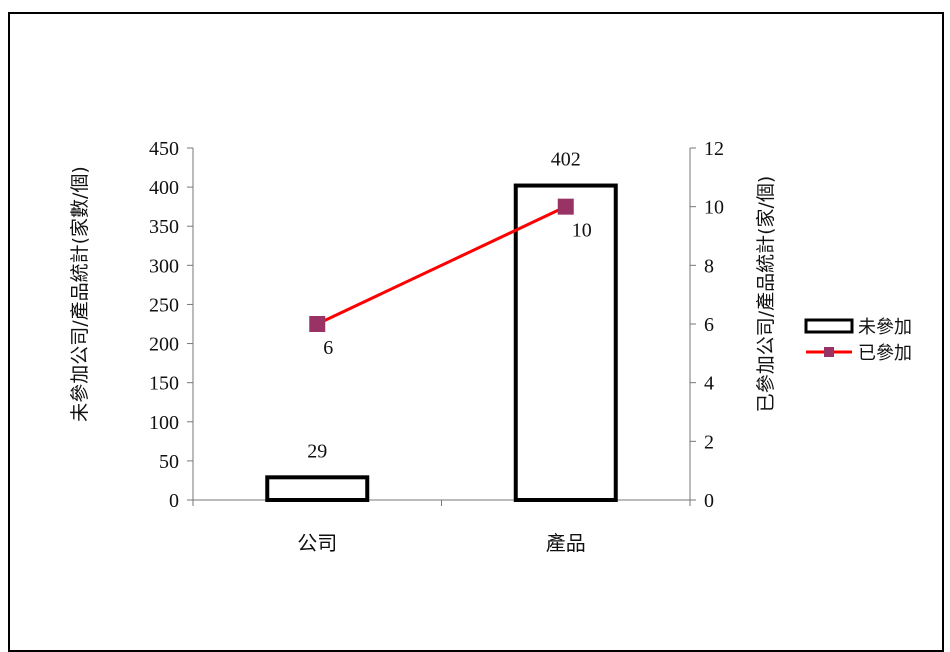 This screenshot has height=652, width=950. What do you see at coordinates (317, 543) in the screenshot?
I see `category-label: 公司` at bounding box center [317, 543].